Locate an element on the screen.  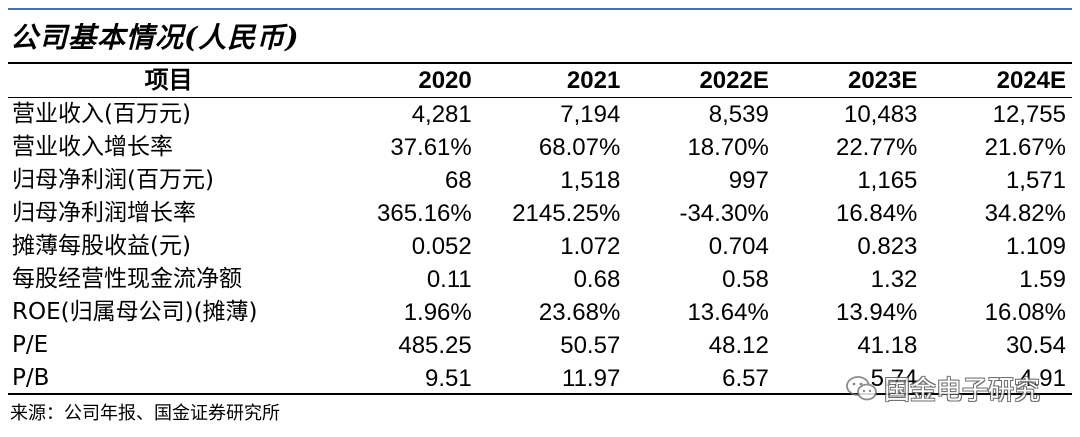
bottom-rule is located at coordinates (540, 394).